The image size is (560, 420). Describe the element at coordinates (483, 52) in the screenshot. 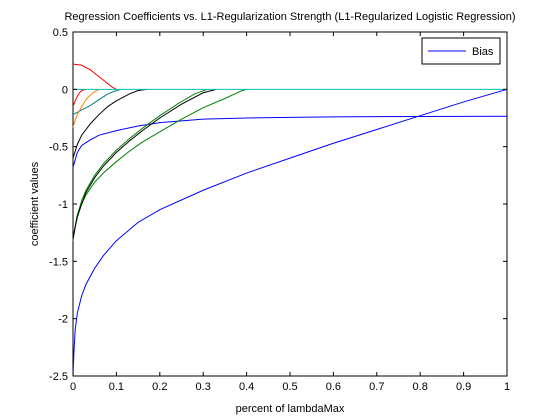

I see `legend-label-bias: Bias` at that location.